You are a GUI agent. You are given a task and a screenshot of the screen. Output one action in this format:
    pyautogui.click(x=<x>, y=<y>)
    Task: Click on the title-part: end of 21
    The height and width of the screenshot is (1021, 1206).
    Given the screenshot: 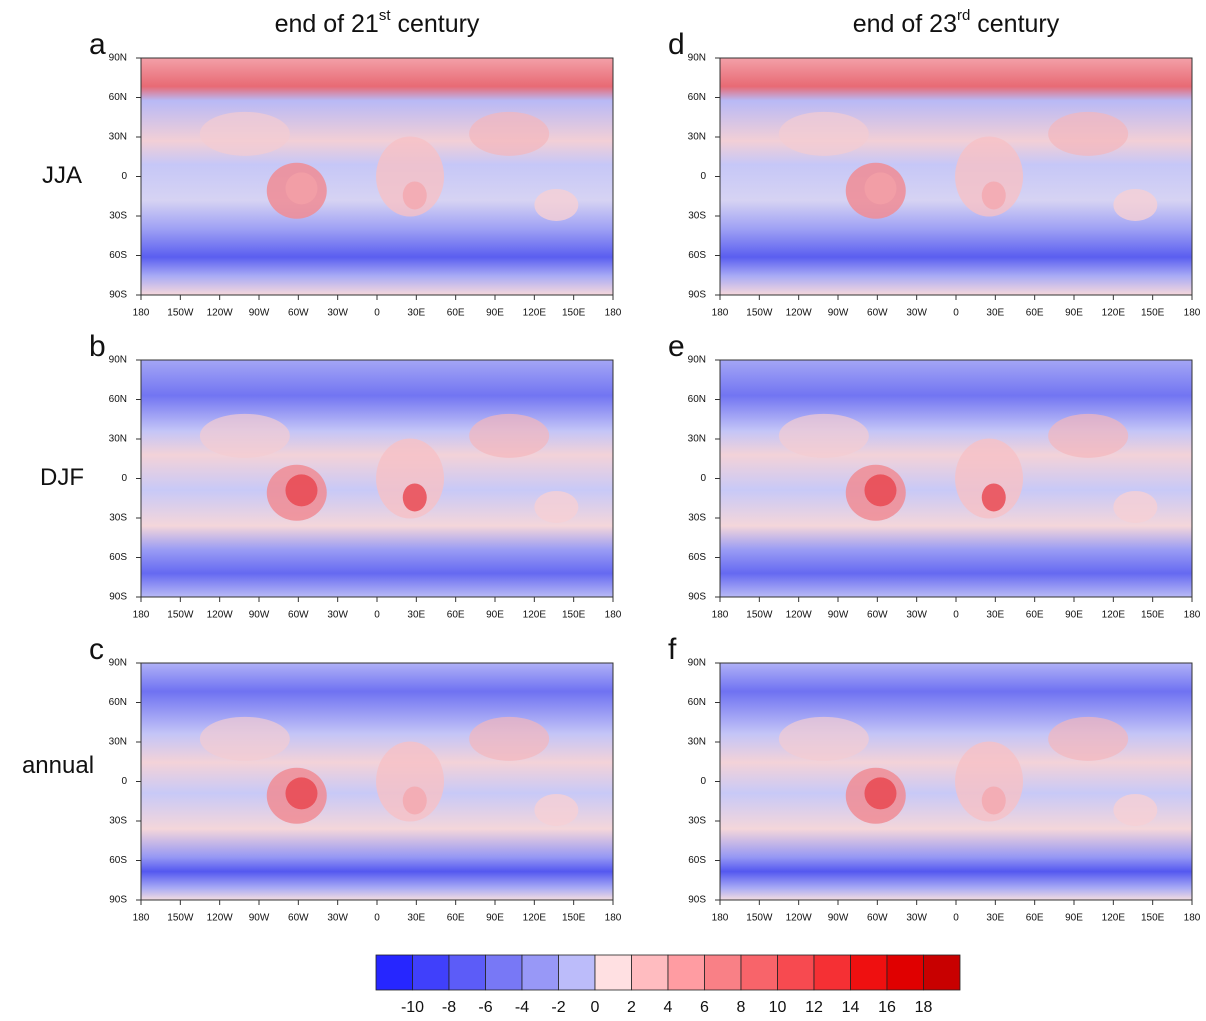 What is the action you would take?
    pyautogui.click(x=327, y=24)
    